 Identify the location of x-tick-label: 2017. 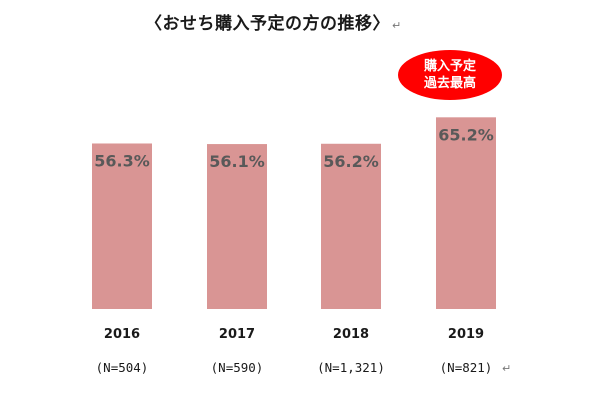
(237, 334).